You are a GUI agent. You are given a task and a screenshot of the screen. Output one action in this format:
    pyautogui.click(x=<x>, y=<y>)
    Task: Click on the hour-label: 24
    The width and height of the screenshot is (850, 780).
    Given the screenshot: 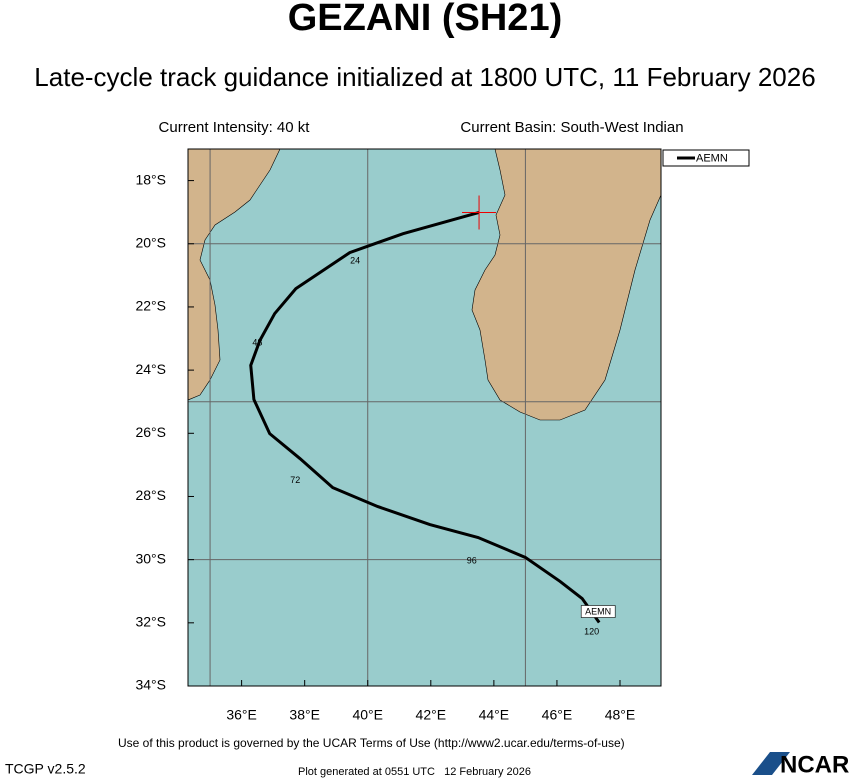 What is the action you would take?
    pyautogui.click(x=355, y=261)
    